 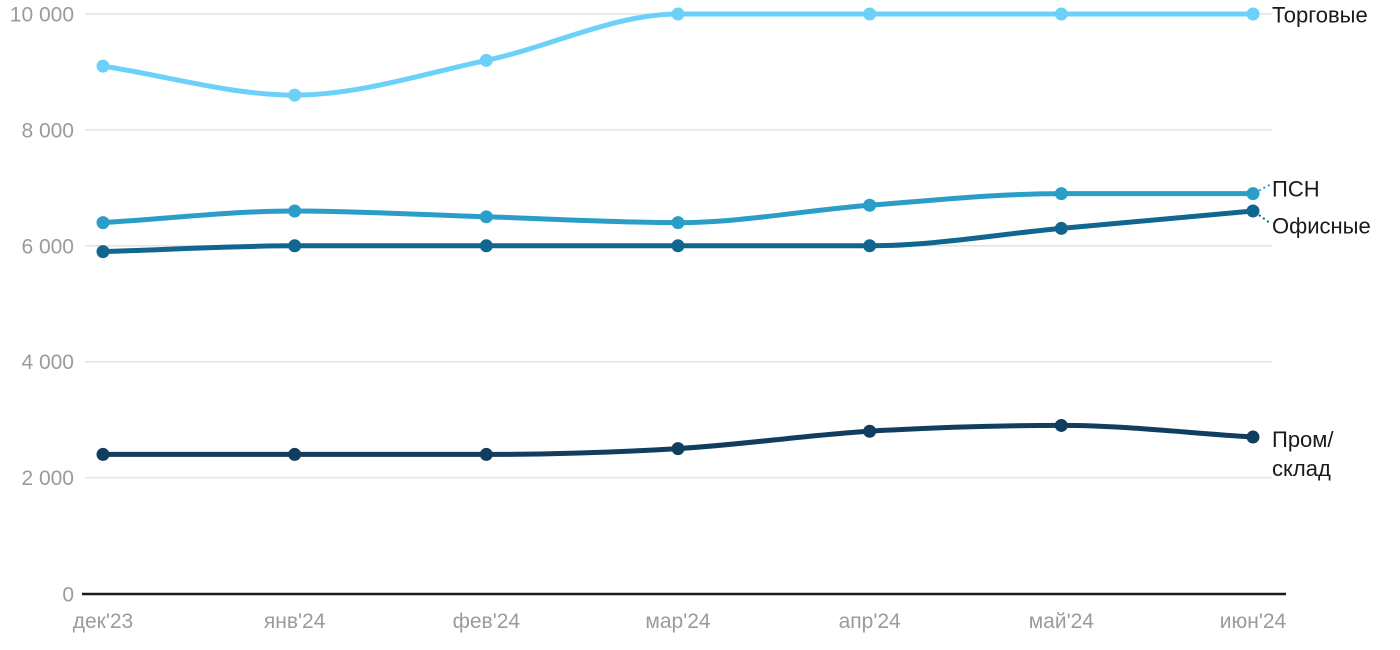 What do you see at coordinates (678, 449) in the screenshot?
I see `series-point-prom-sklad-мар'24` at bounding box center [678, 449].